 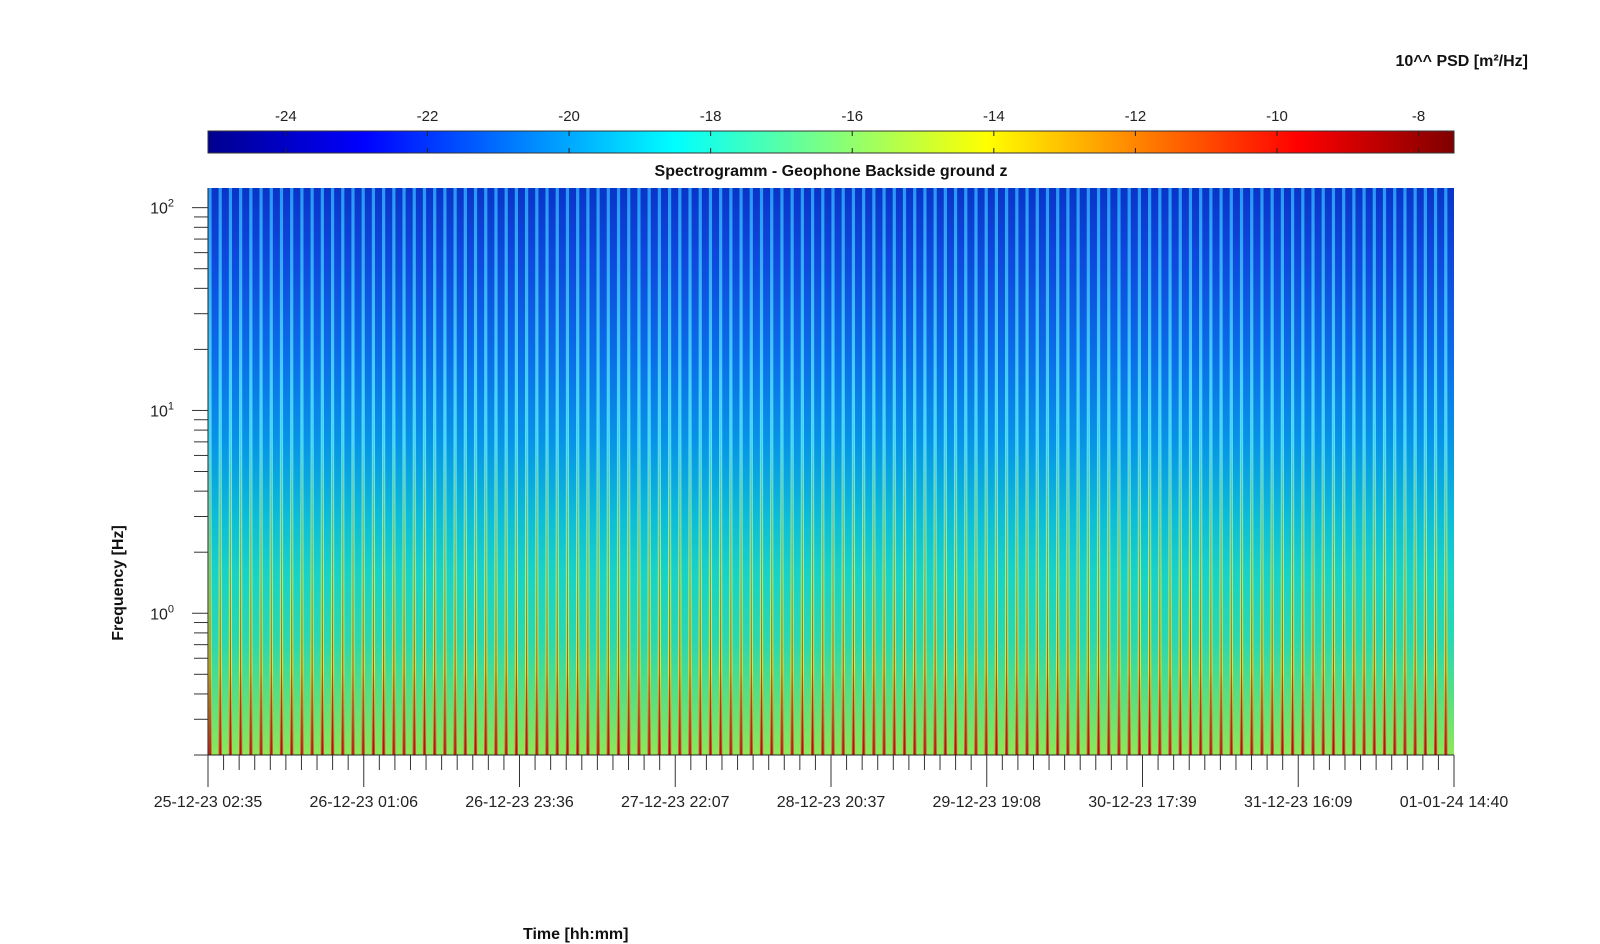 I want to click on x-axis-label: Time [hh:mm], so click(x=576, y=934).